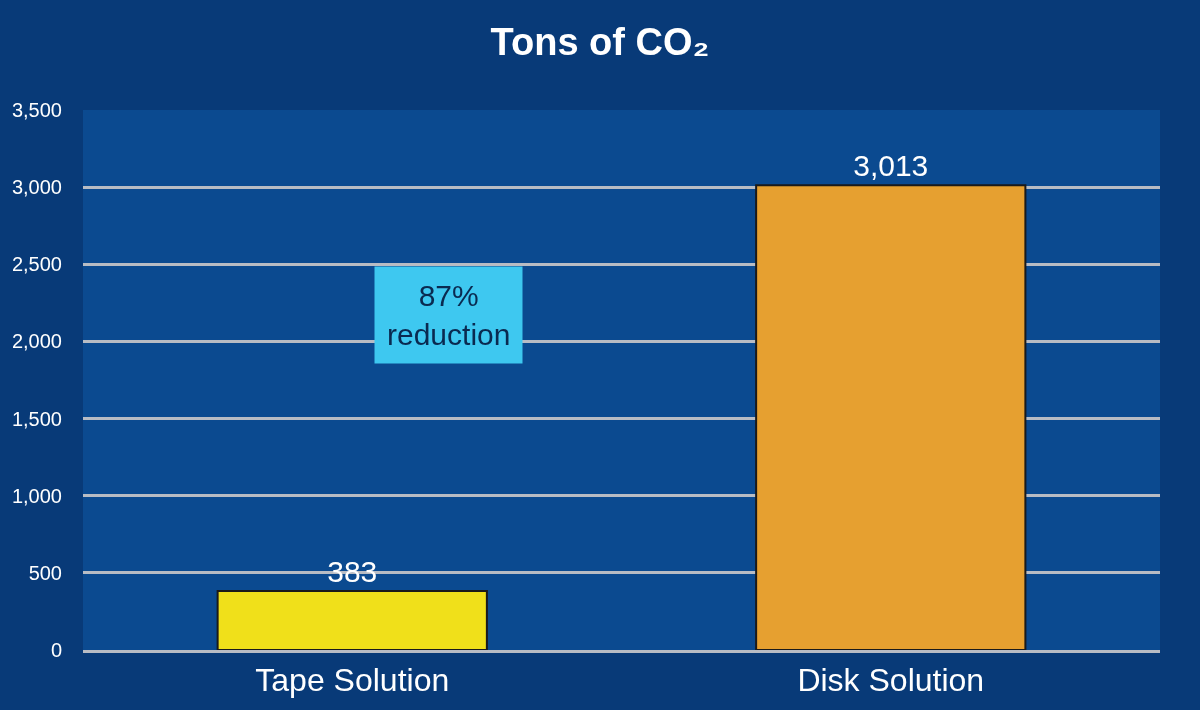 The height and width of the screenshot is (710, 1200). Describe the element at coordinates (449, 315) in the screenshot. I see `annotation: 87% reduction` at that location.